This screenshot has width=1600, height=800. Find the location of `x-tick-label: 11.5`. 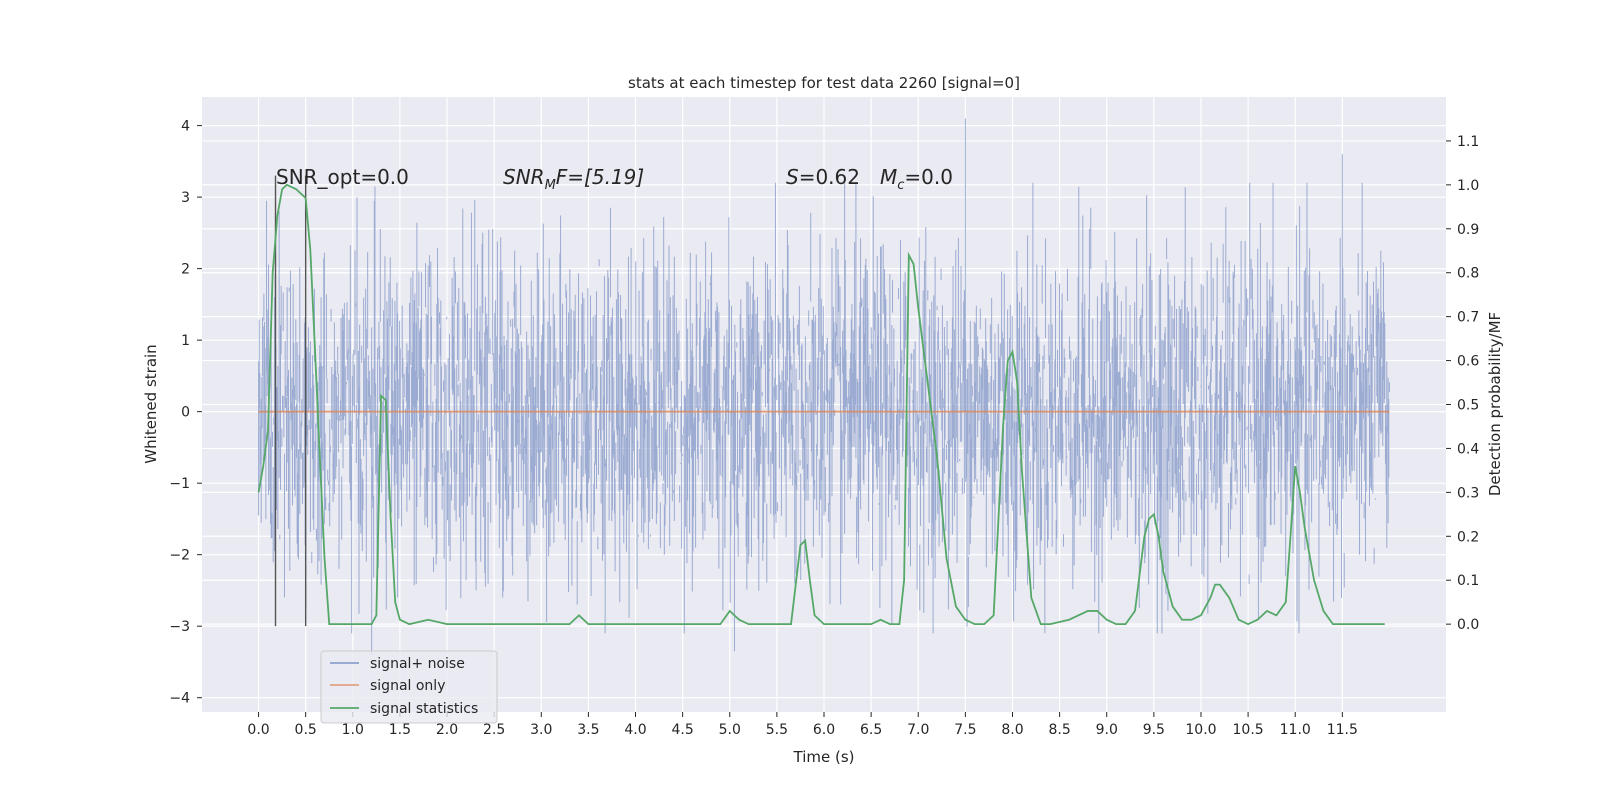

x-tick-label: 11.5 is located at coordinates (1342, 730).